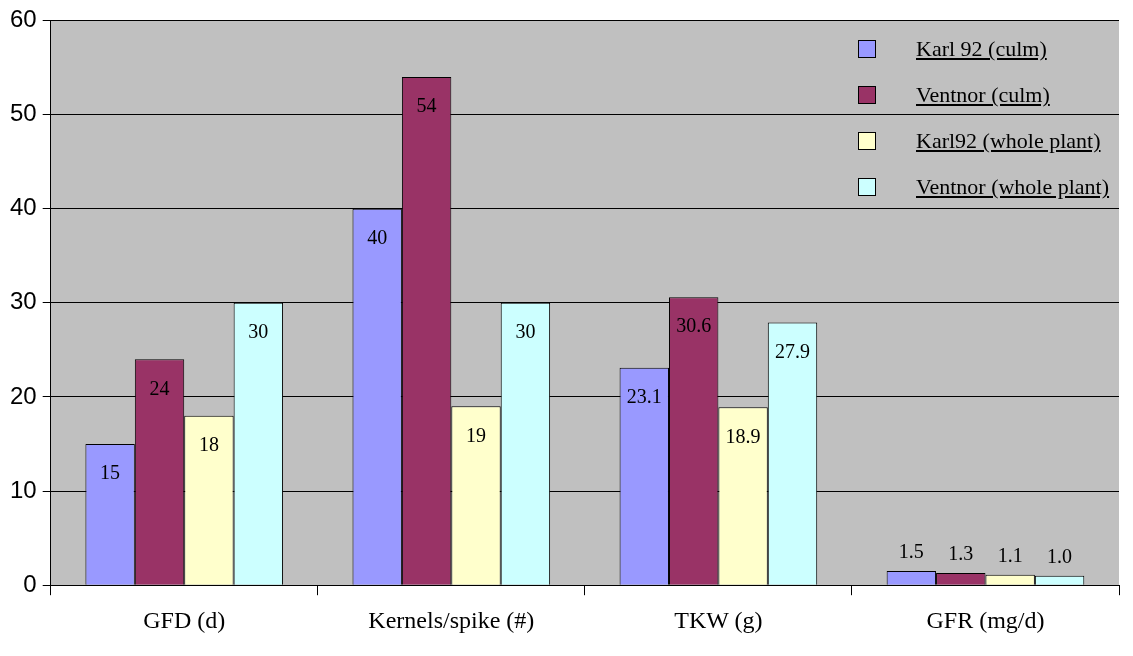 This screenshot has width=1133, height=656. I want to click on data-label: 1.1, so click(1010, 555).